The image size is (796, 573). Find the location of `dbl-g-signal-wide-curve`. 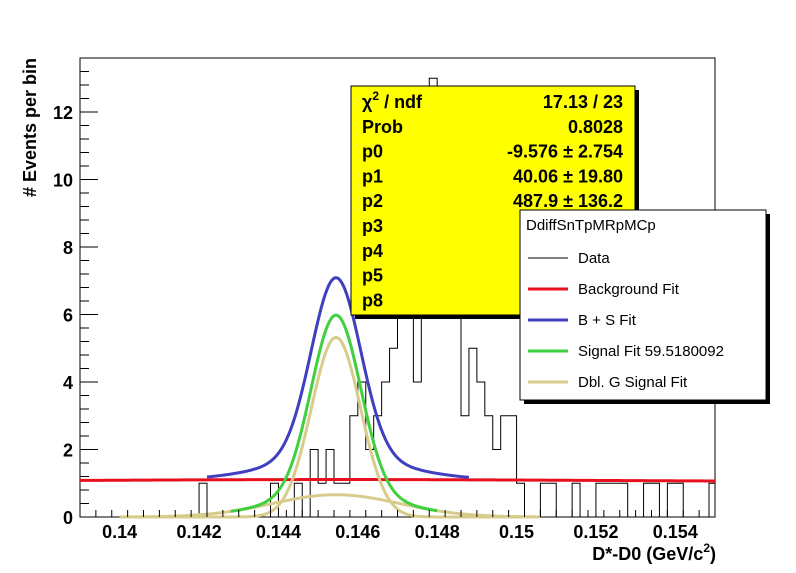

dbl-g-signal-wide-curve is located at coordinates (330, 506).